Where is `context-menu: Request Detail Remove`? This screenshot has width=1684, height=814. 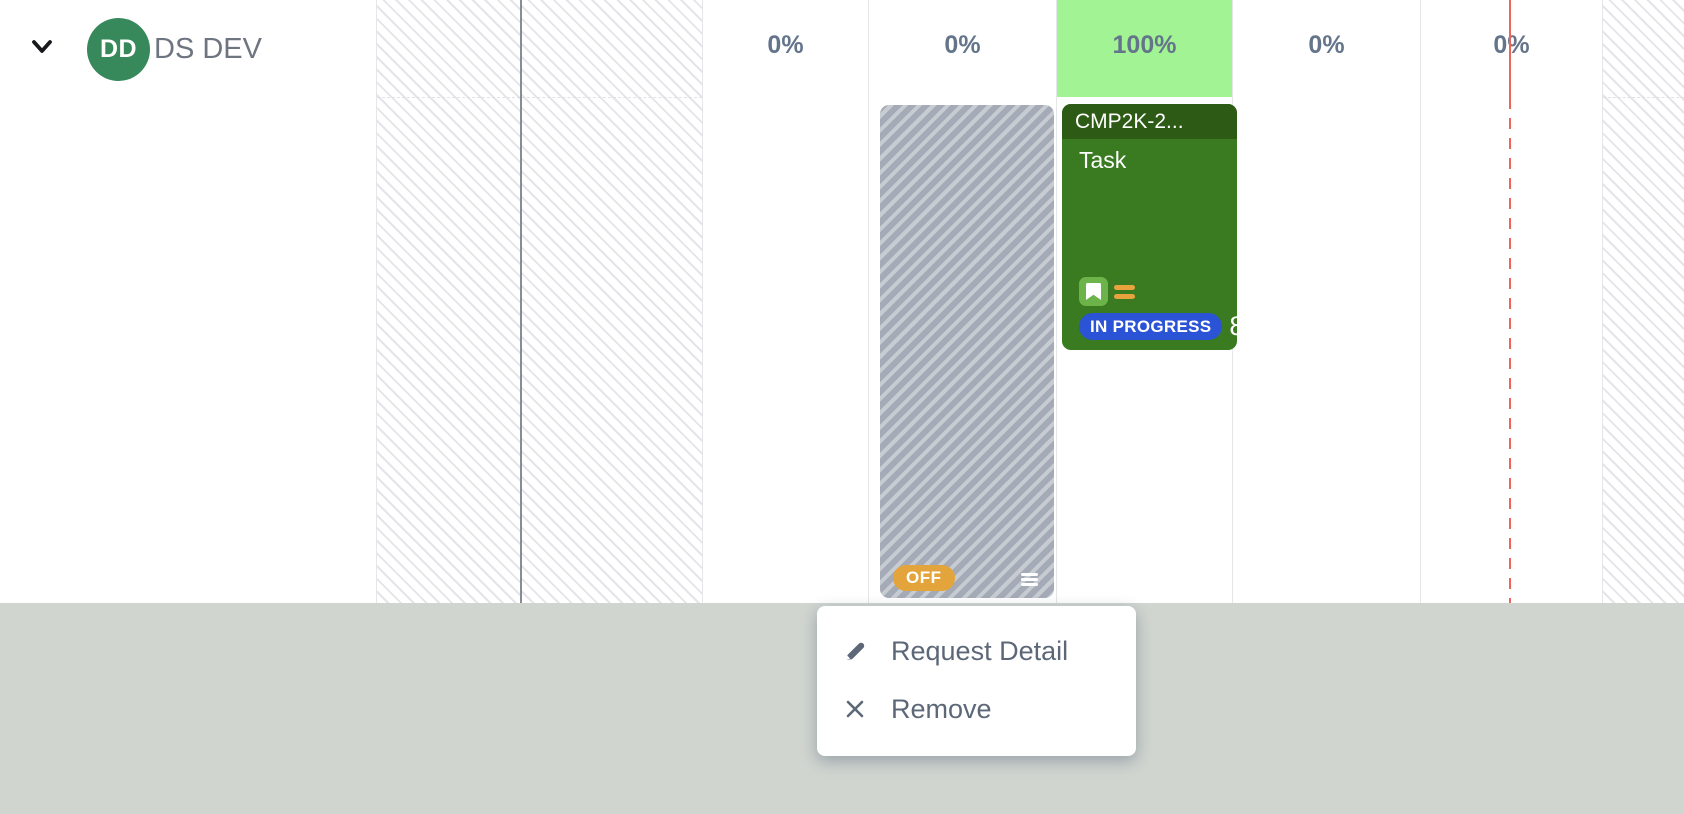
context-menu: Request Detail Remove is located at coordinates (976, 681).